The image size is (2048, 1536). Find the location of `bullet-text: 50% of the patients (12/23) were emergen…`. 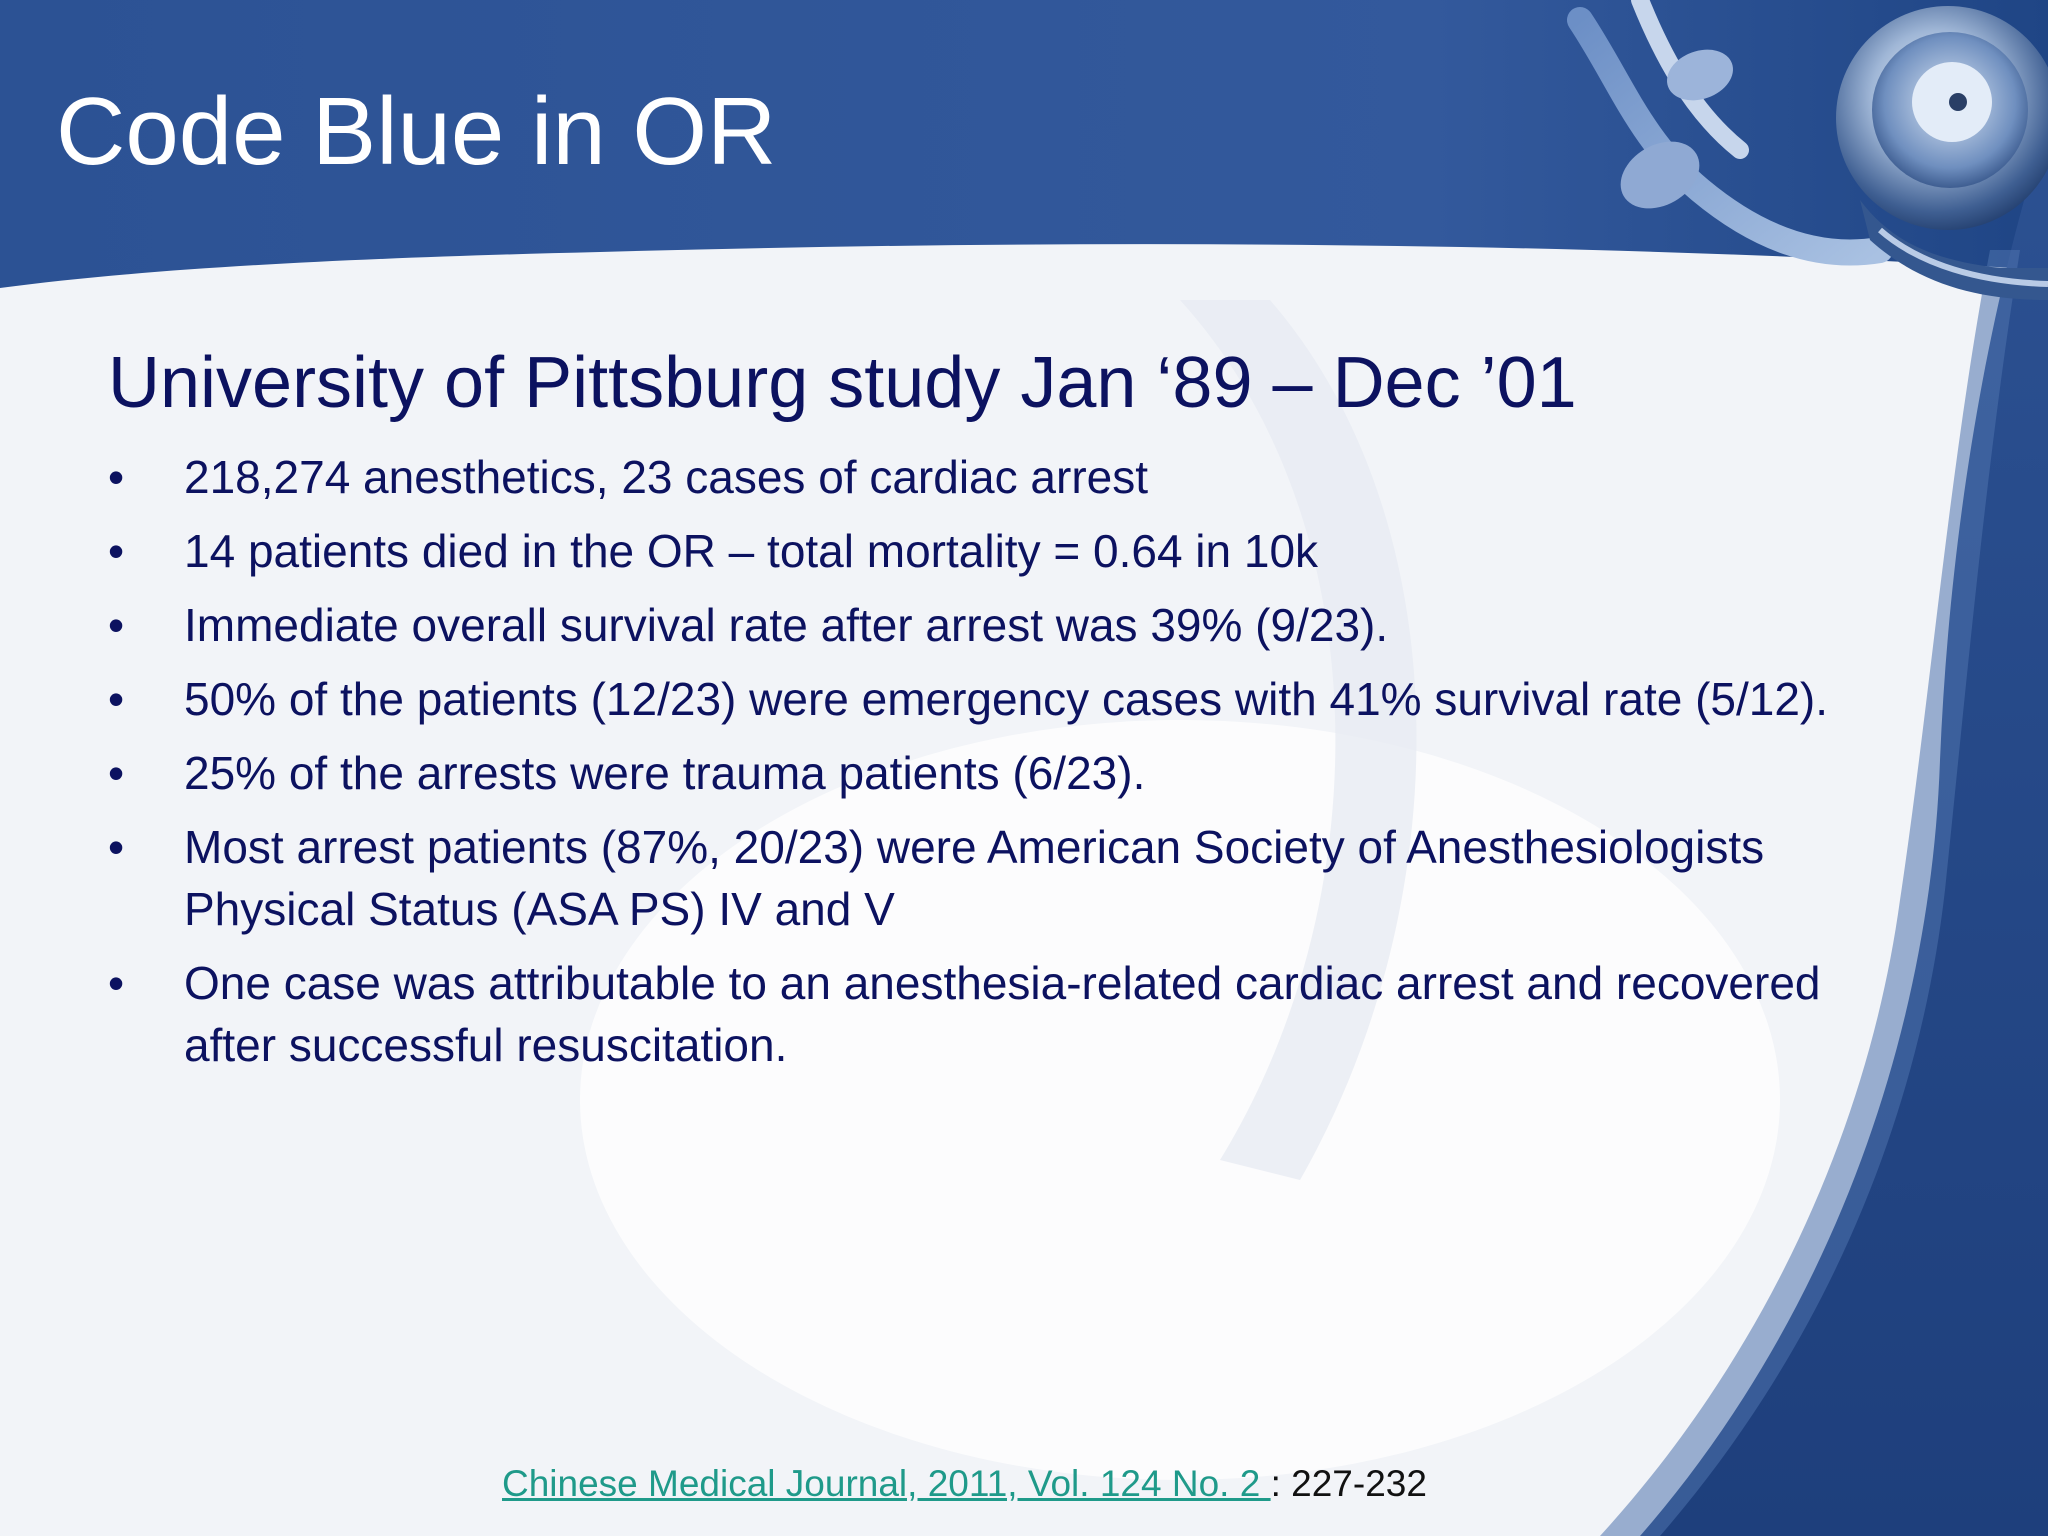

bullet-text: 50% of the patients (12/23) were emergen… is located at coordinates (1006, 699).